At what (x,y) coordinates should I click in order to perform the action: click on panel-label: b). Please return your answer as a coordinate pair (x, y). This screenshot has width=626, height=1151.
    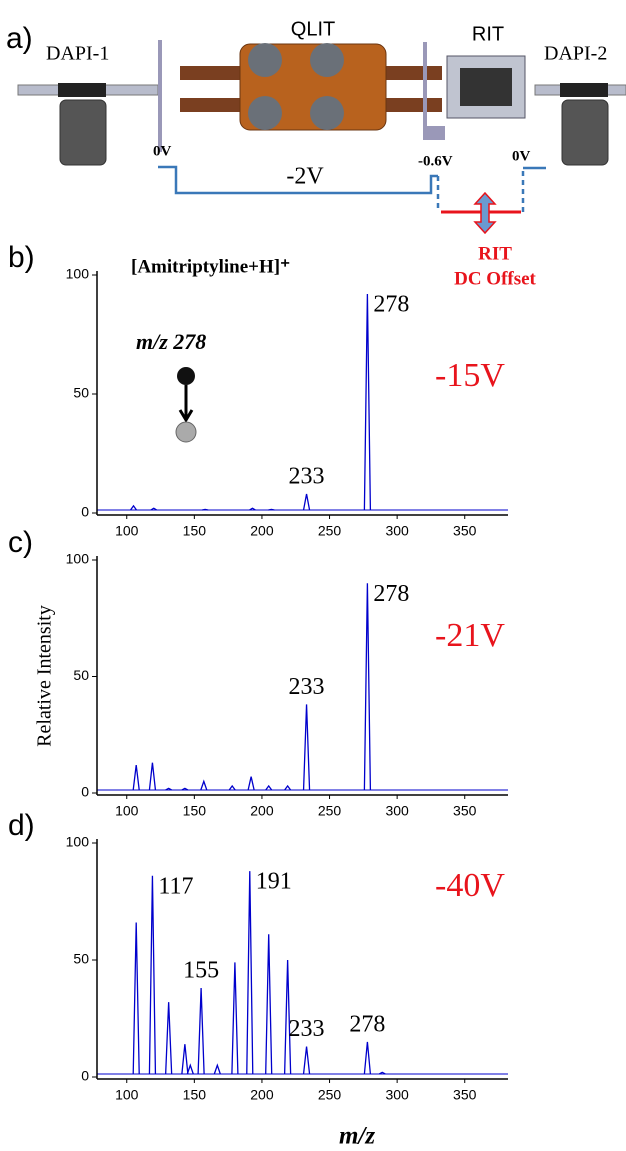
    Looking at the image, I should click on (21, 257).